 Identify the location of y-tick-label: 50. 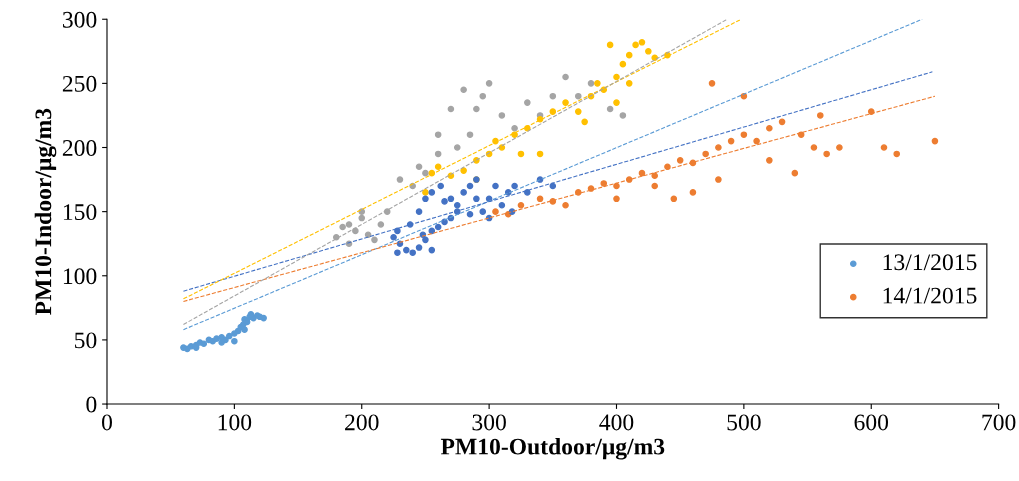
(86, 340).